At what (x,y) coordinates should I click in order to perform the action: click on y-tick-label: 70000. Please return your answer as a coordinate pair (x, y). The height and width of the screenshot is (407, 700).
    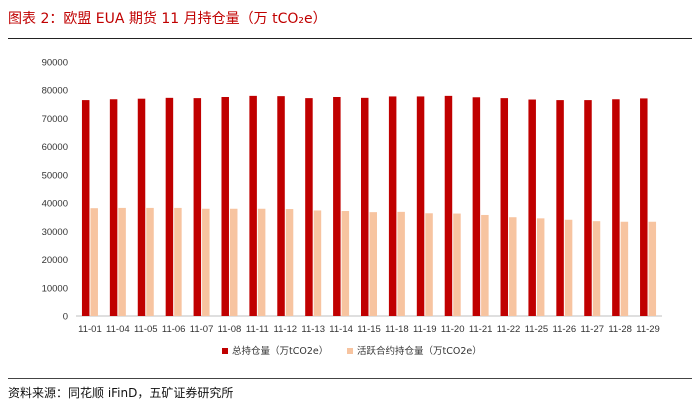
    Looking at the image, I should click on (55, 119).